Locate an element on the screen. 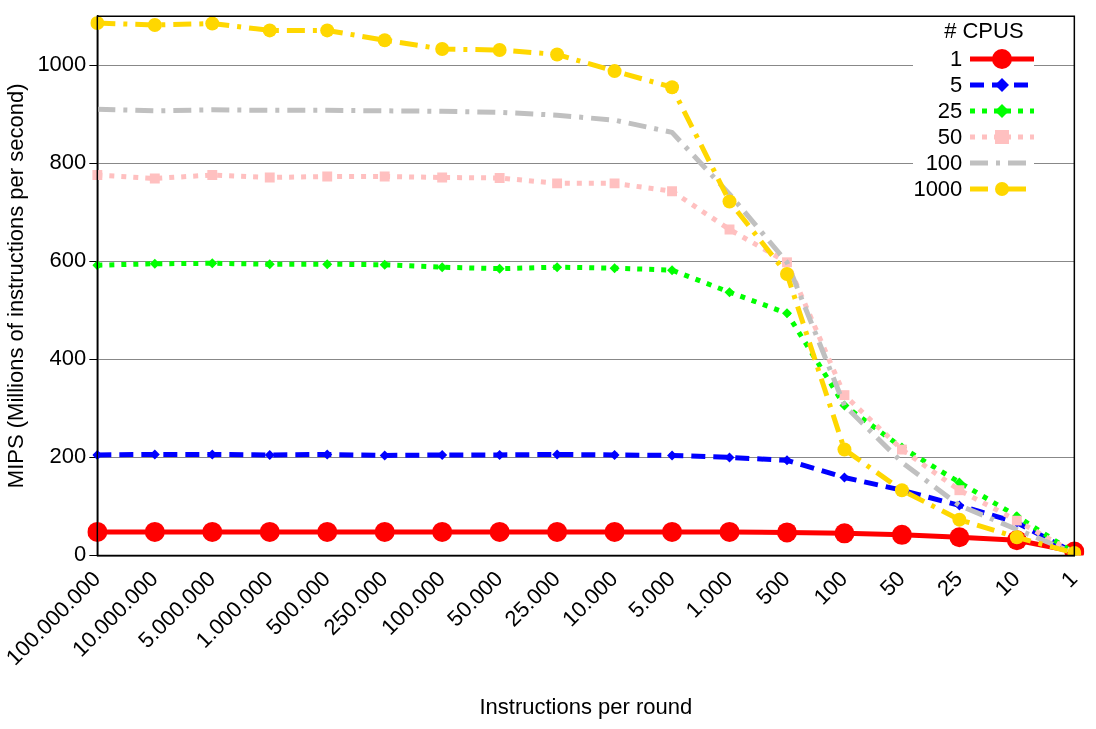 This screenshot has width=1096, height=729. x-axis-title: Instructions per round is located at coordinates (586, 706).